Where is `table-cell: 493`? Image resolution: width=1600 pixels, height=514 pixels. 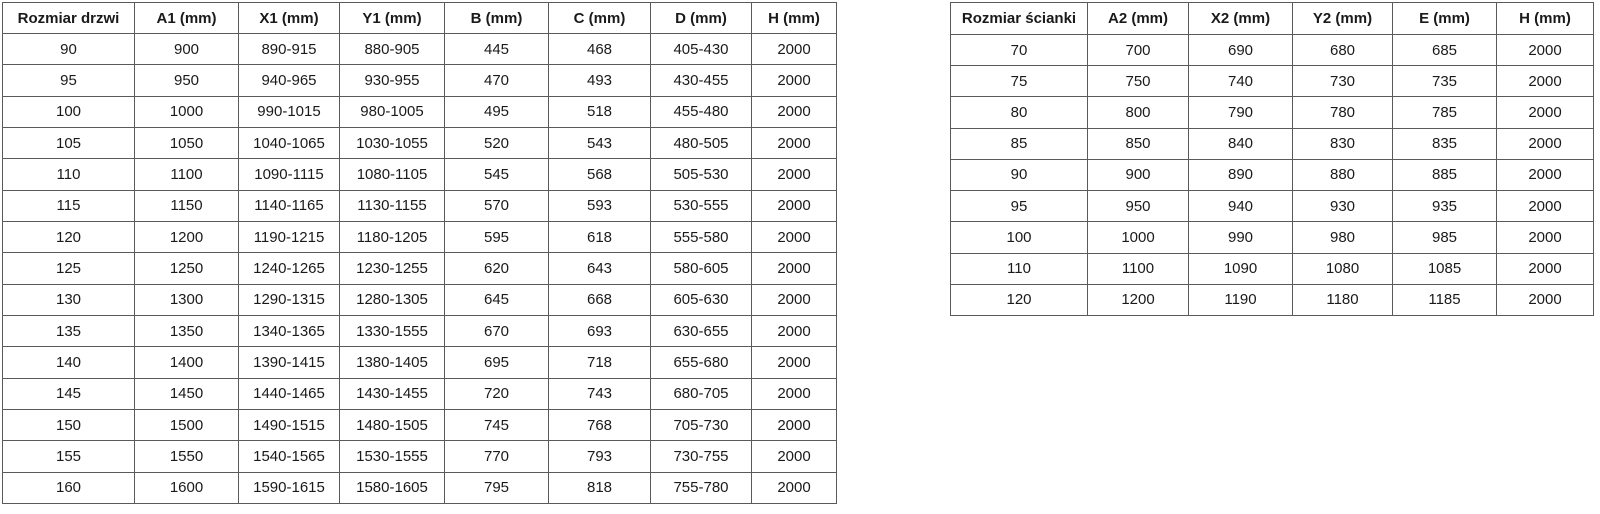
table-cell: 493 is located at coordinates (599, 80).